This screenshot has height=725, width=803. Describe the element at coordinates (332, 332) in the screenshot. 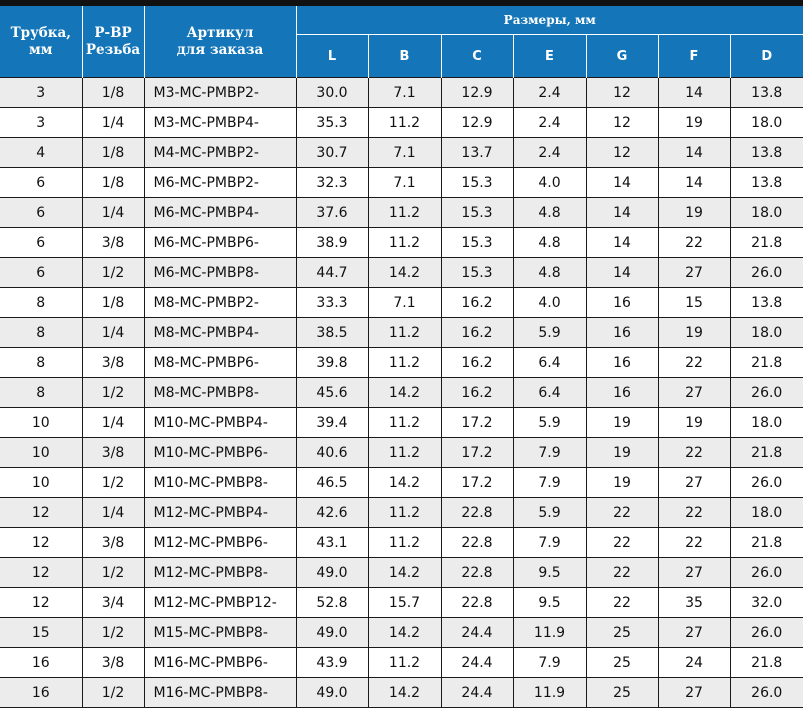

I see `cell-L: 38.5` at that location.